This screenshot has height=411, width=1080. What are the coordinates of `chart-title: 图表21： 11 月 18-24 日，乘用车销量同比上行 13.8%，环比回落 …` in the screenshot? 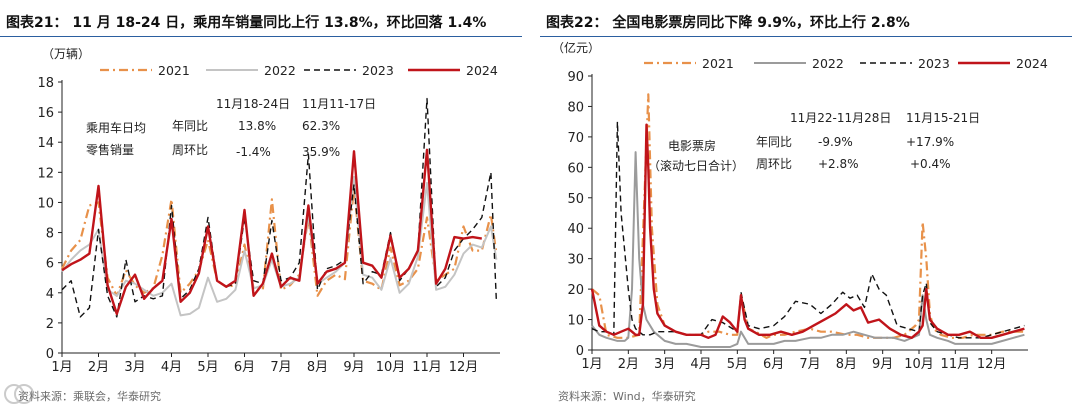 It's located at (246, 23).